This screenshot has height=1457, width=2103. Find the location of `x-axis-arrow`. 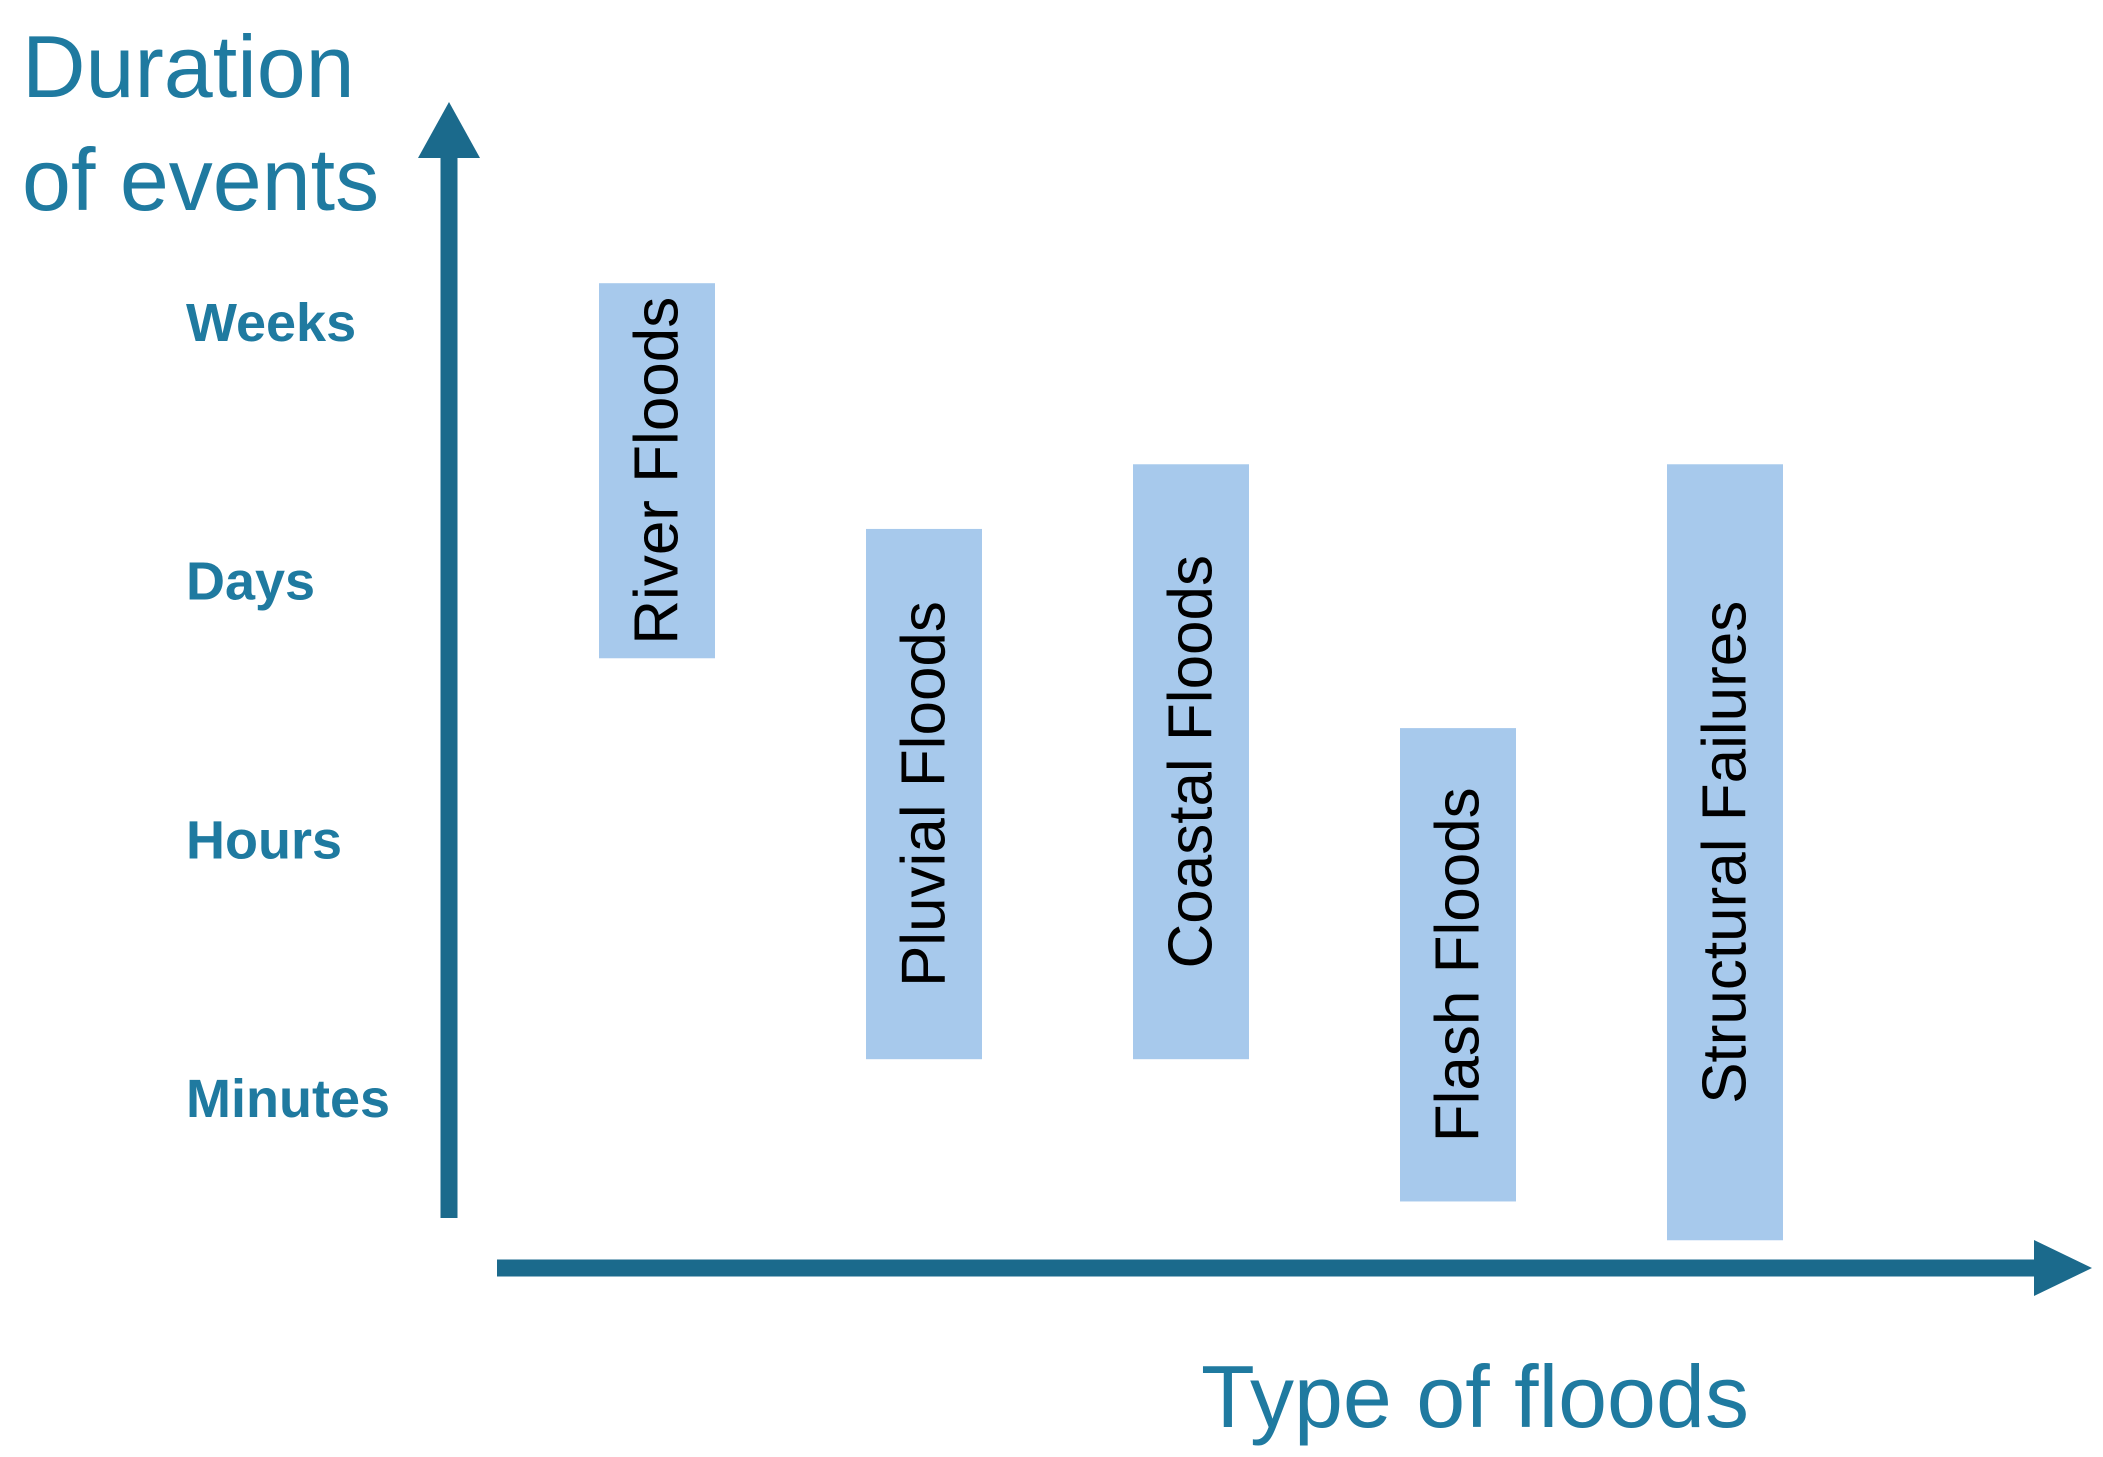

x-axis-arrow is located at coordinates (2063, 1268).